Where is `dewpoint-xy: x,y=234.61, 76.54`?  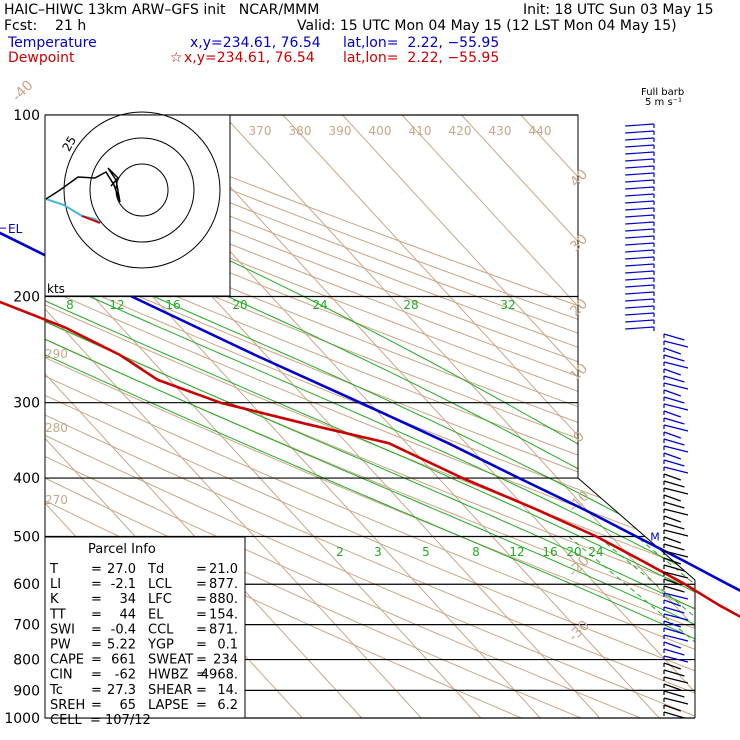 dewpoint-xy: x,y=234.61, 76.54 is located at coordinates (249, 58).